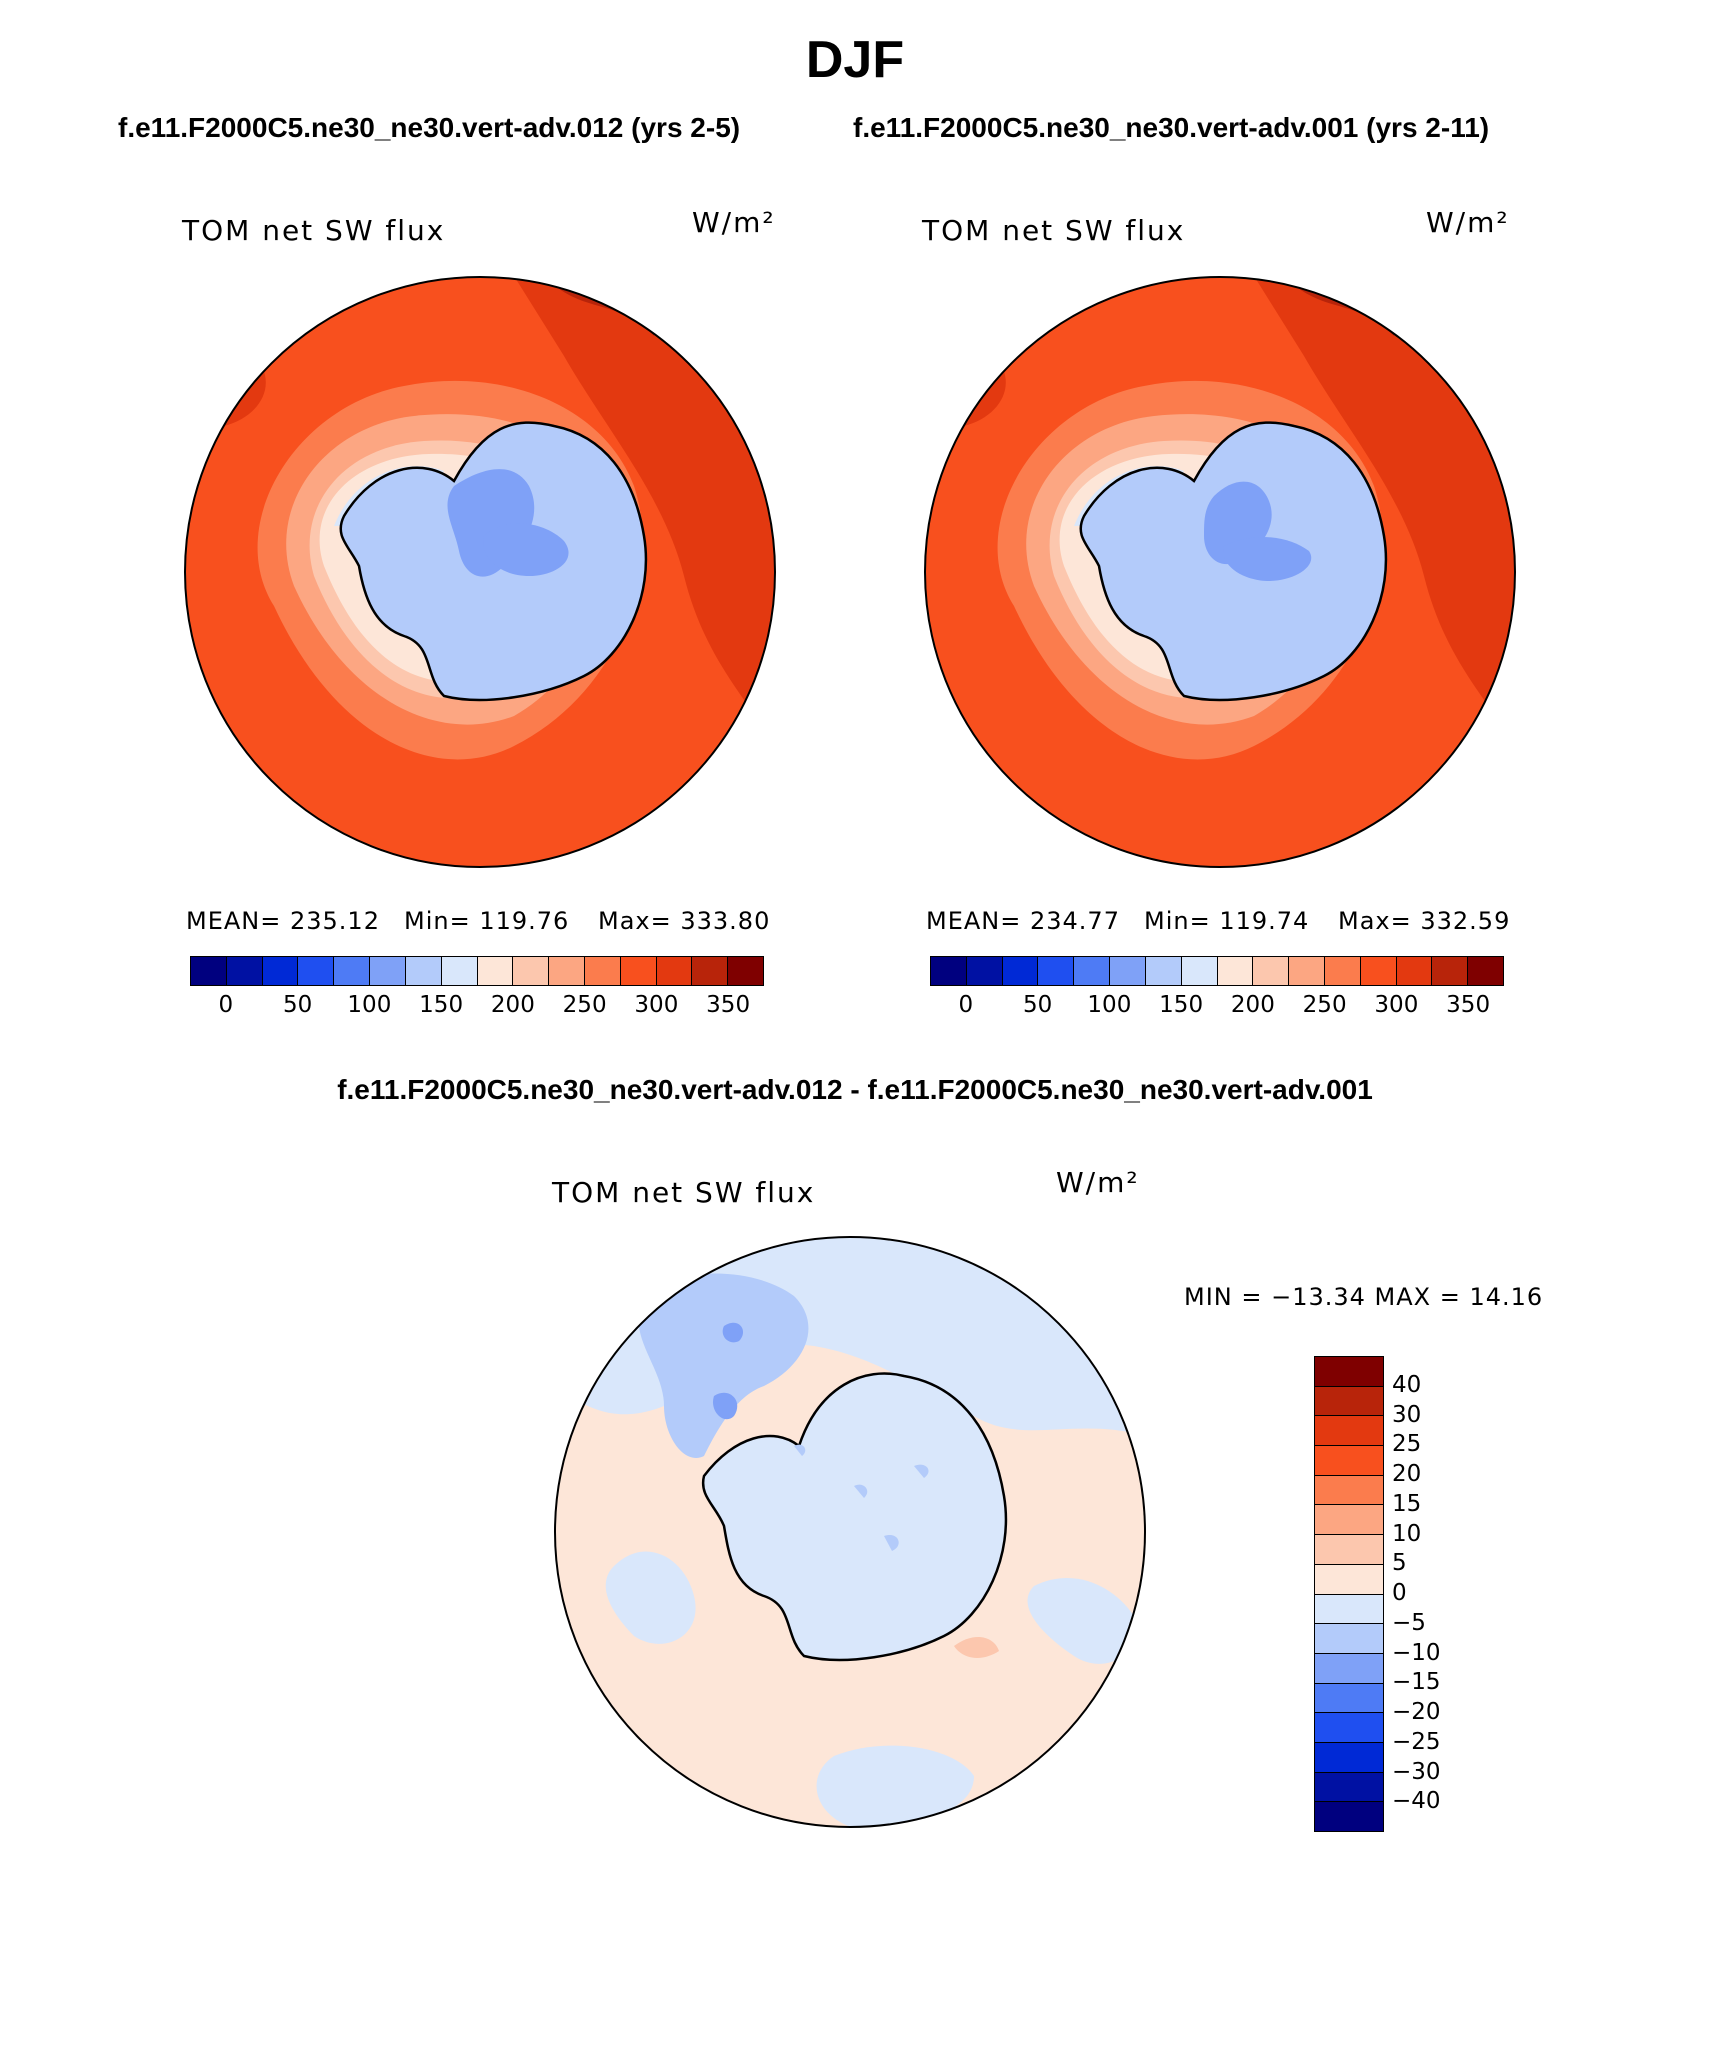 The height and width of the screenshot is (2061, 1710). Describe the element at coordinates (1409, 1622) in the screenshot. I see `colorbar-tick-label: −5` at that location.